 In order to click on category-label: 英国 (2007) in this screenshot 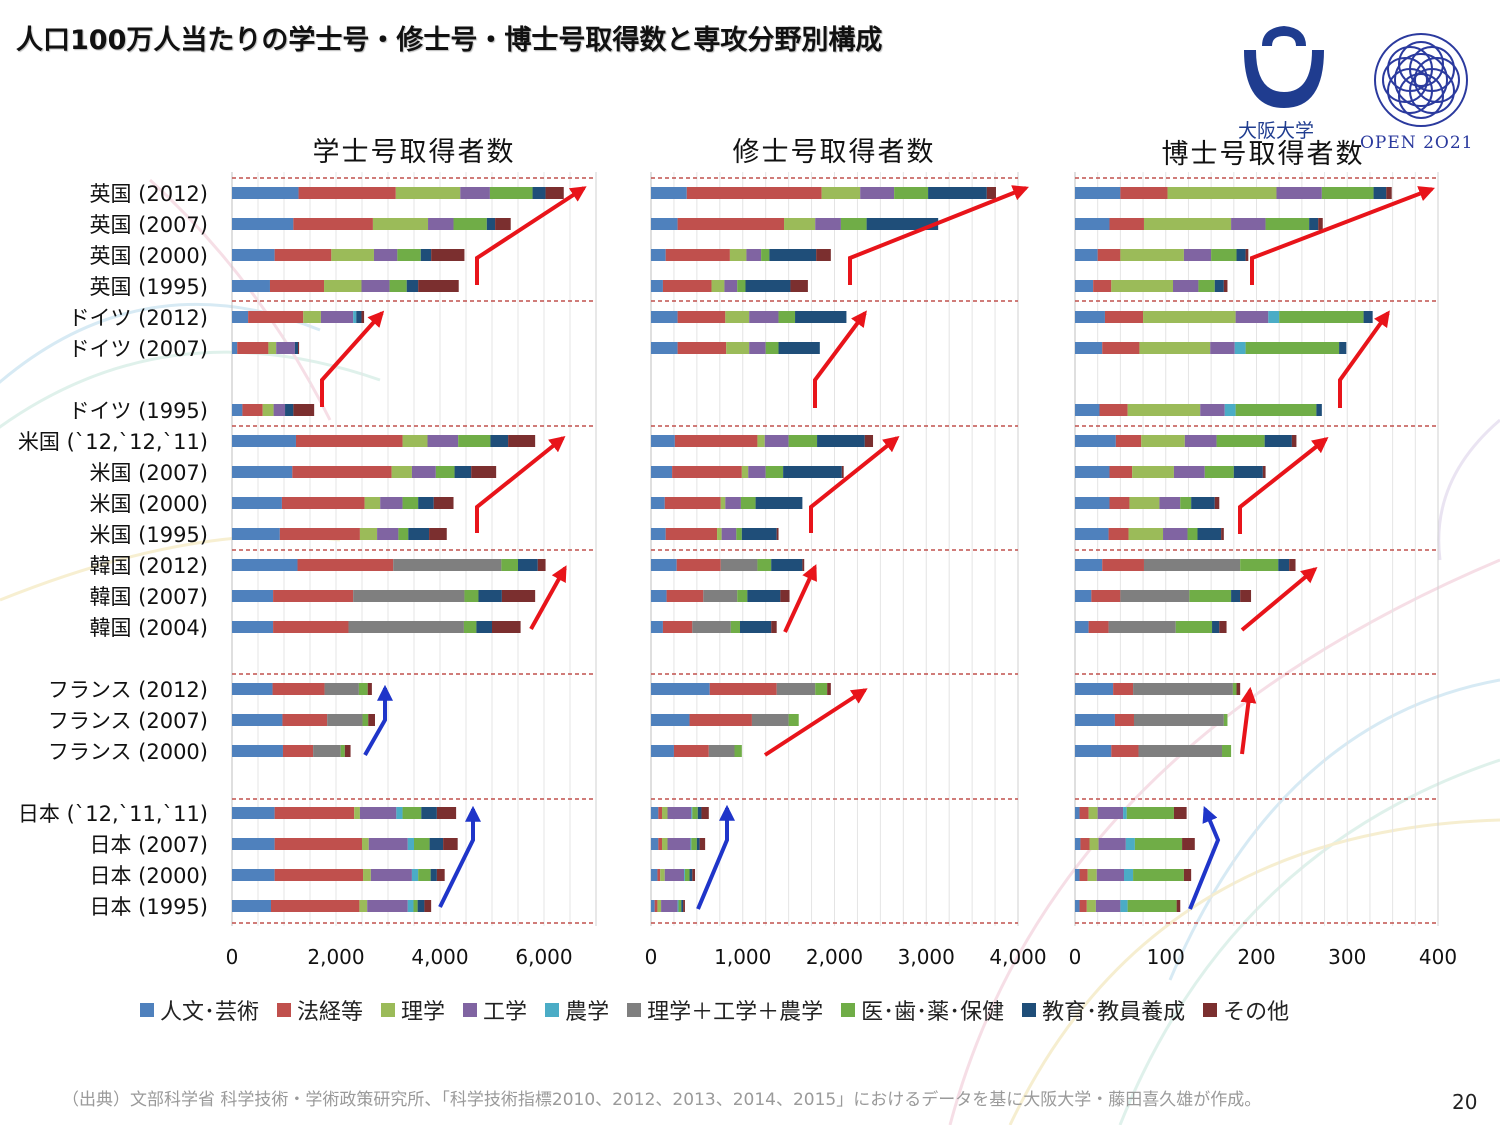, I will do `click(148, 225)`.